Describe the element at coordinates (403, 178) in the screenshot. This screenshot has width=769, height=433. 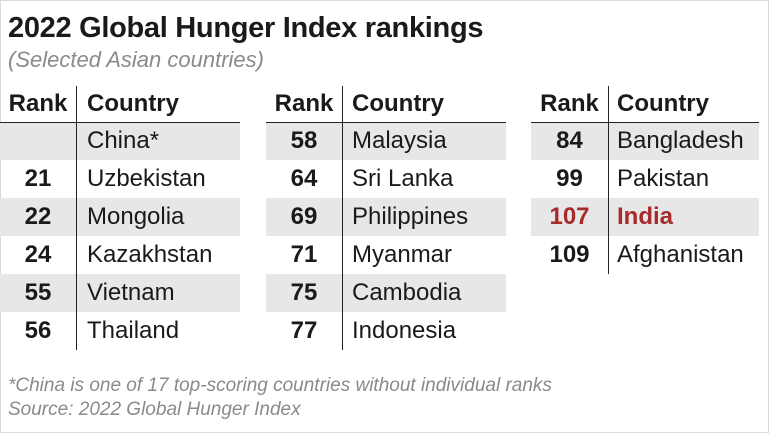
I see `country-cell: Sri Lanka` at that location.